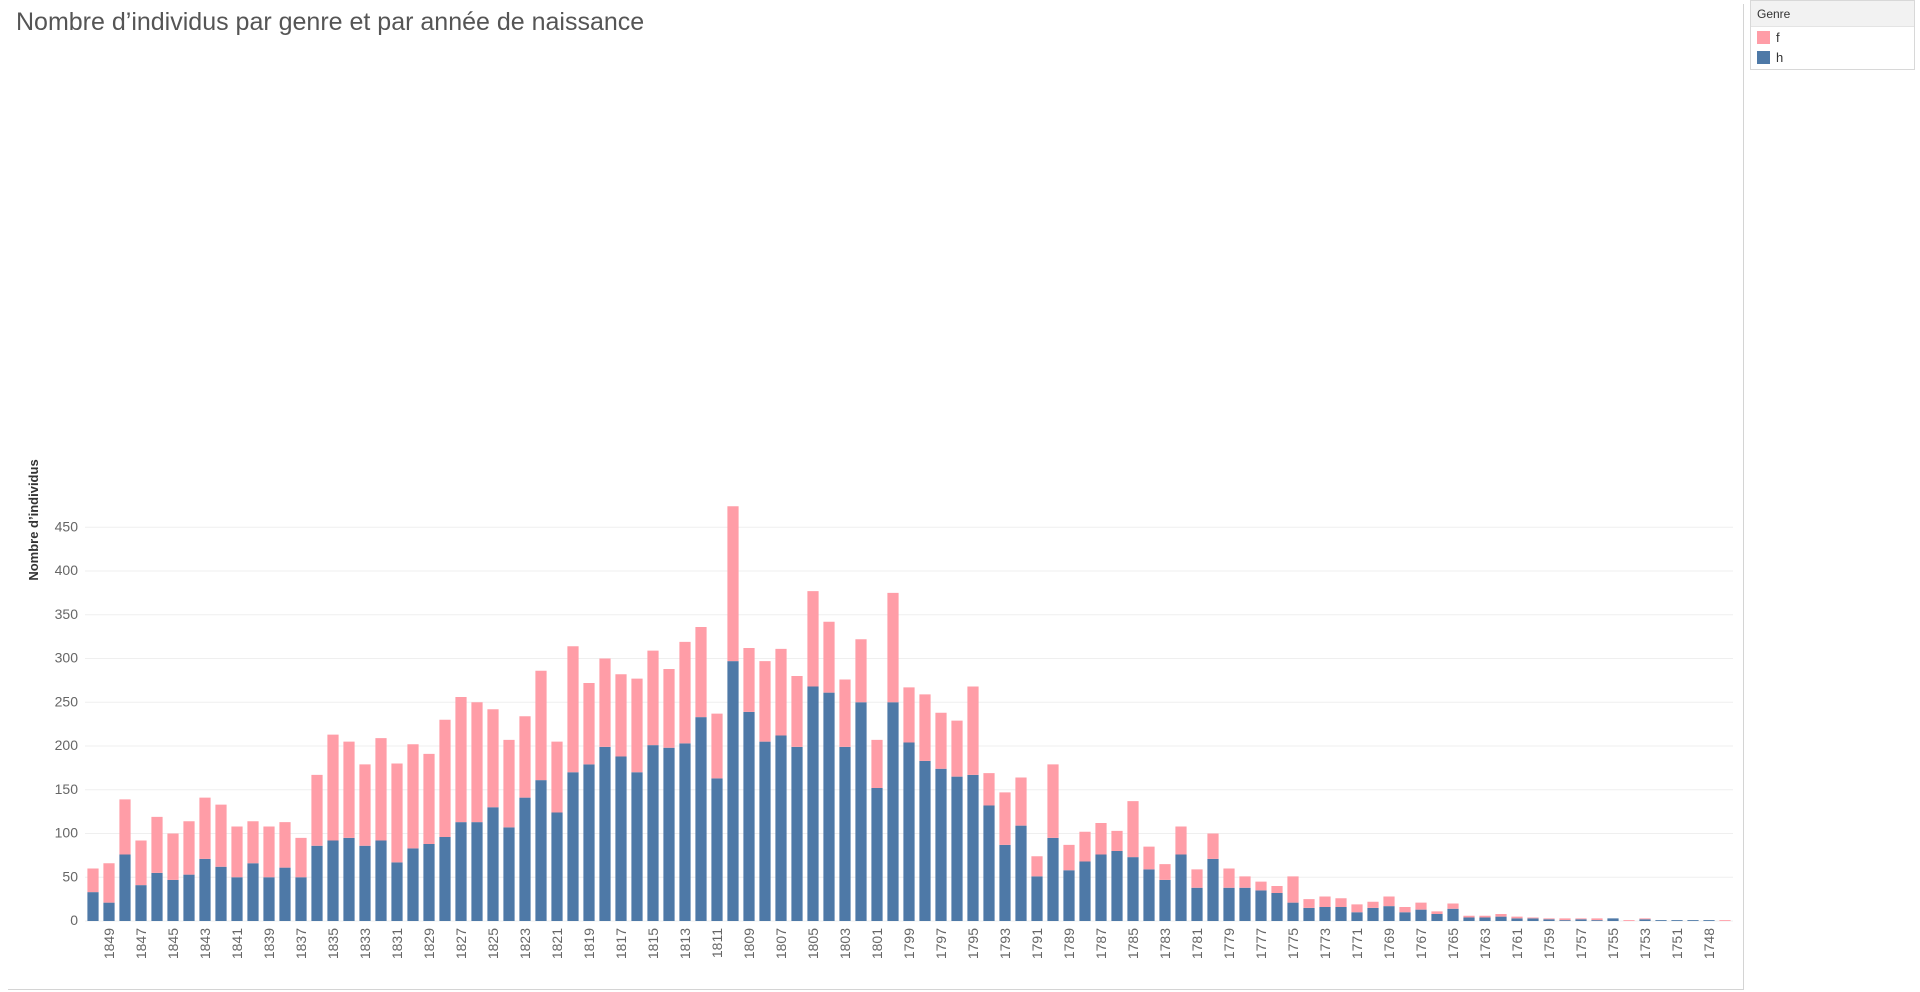 The height and width of the screenshot is (992, 1920). I want to click on x-tick-label: 1827, so click(461, 943).